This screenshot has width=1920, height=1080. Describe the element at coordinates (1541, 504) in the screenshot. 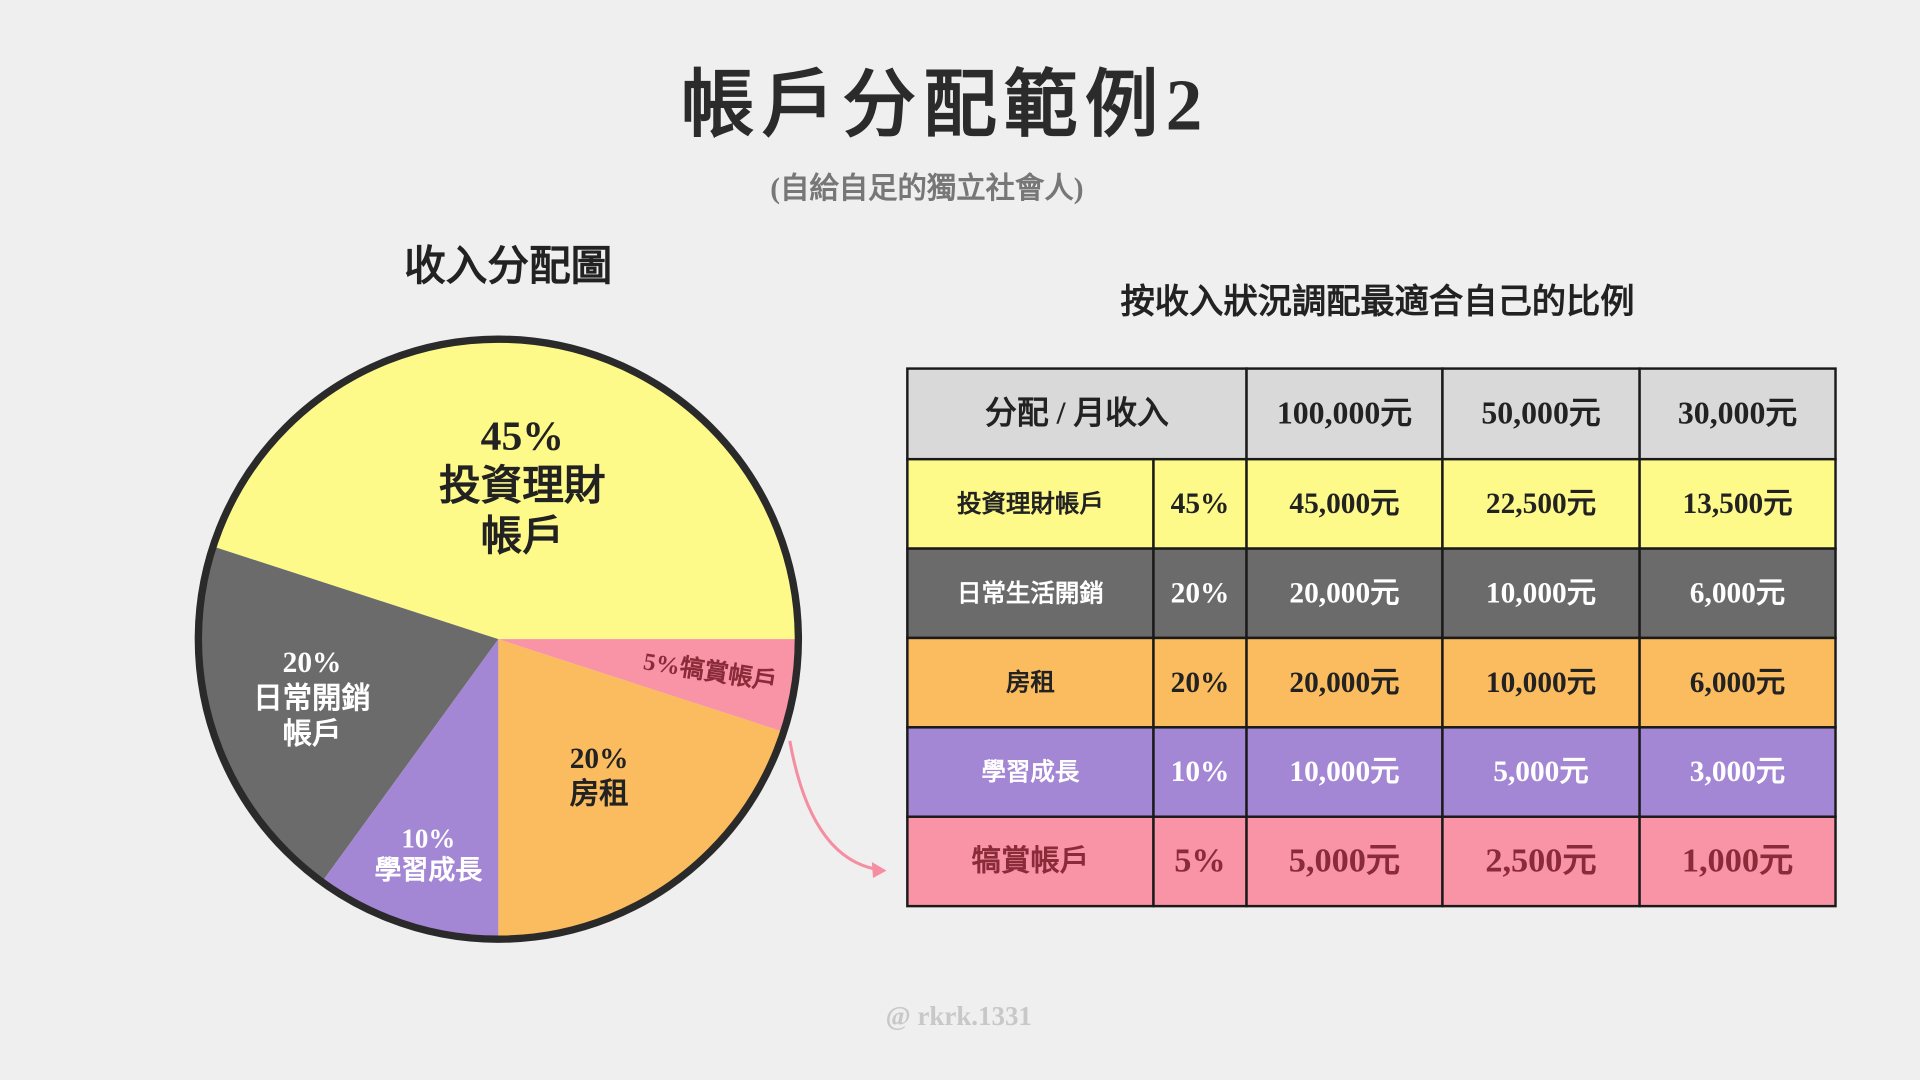

I see `cell-text: 22,500元` at that location.